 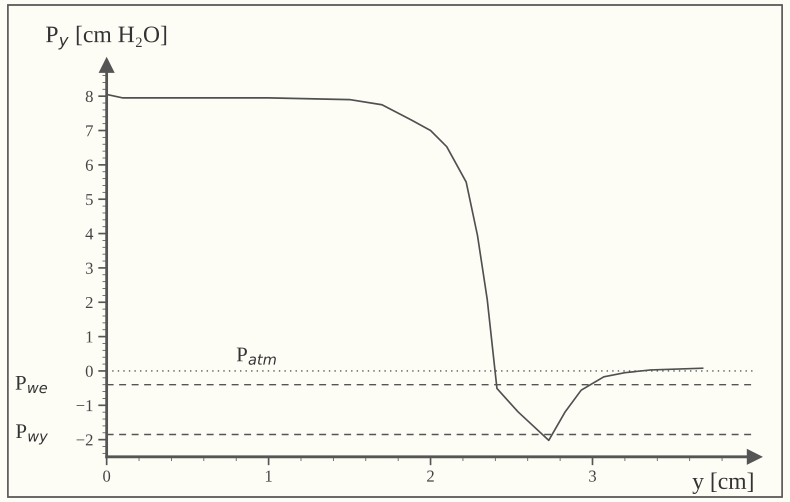 I want to click on y-tick-label: 8, so click(x=89, y=96).